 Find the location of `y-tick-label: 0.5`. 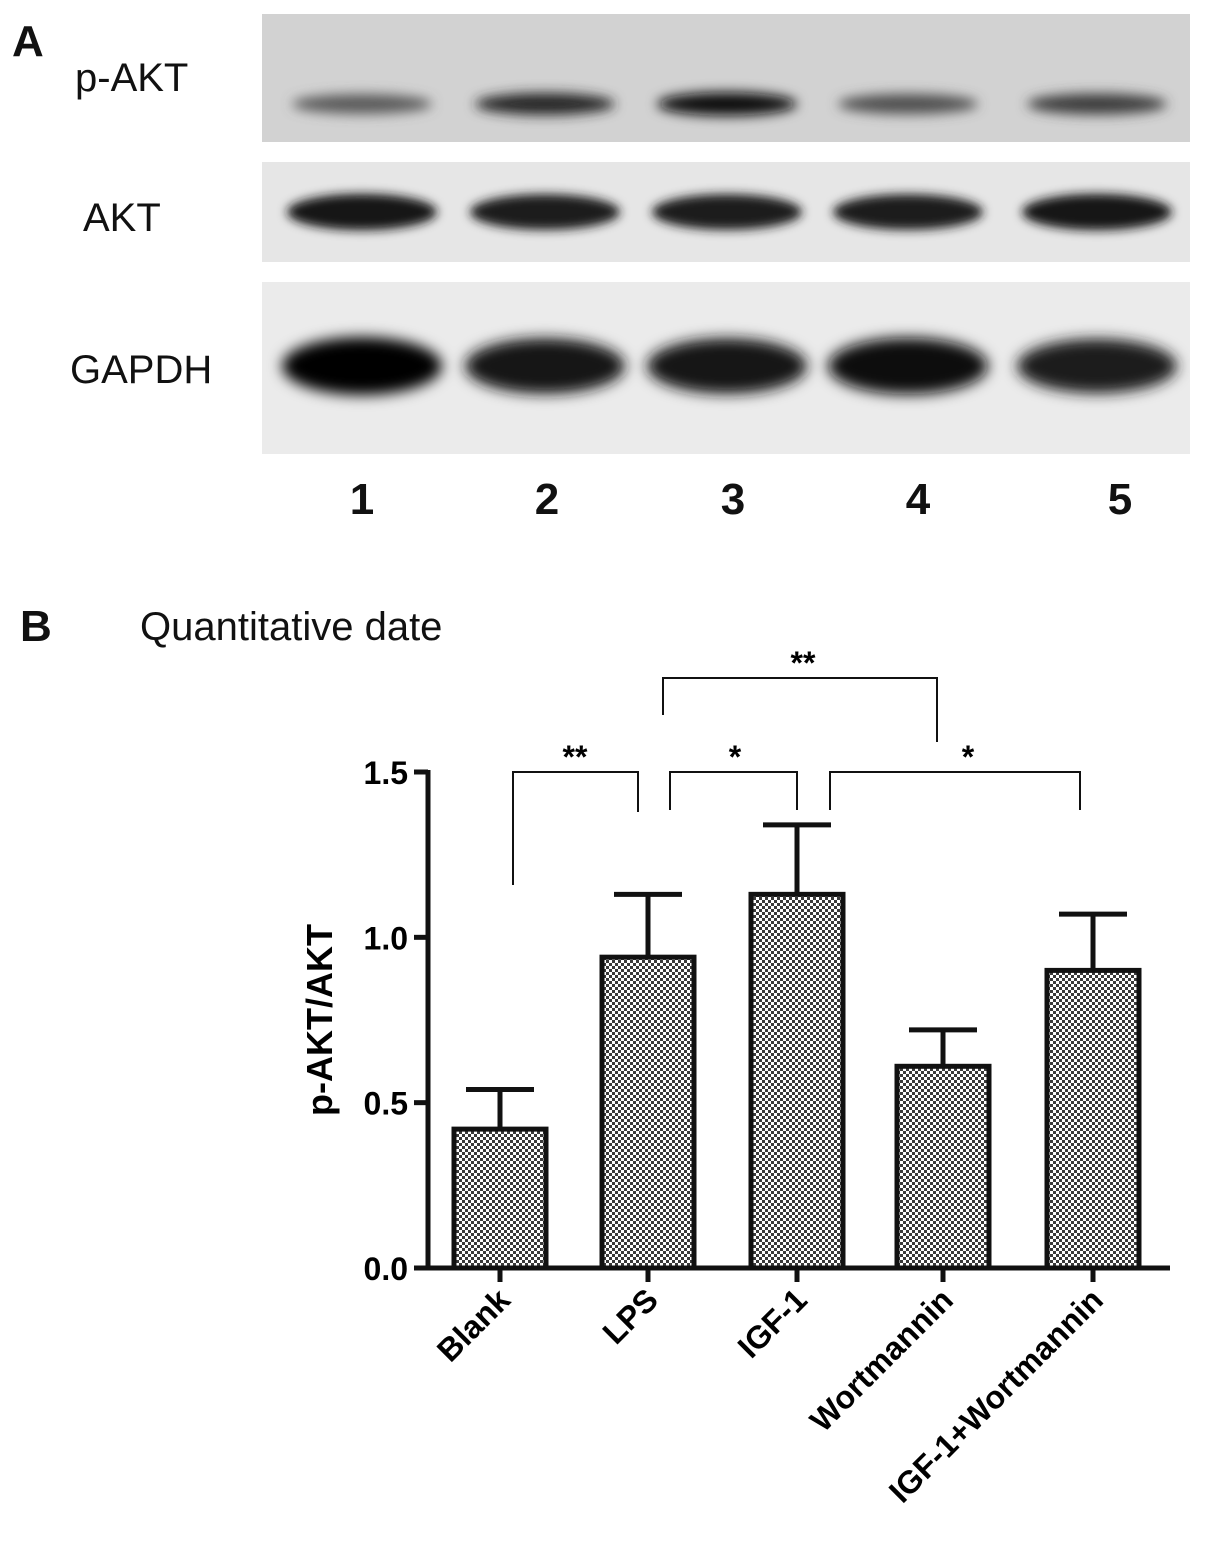

y-tick-label: 0.5 is located at coordinates (386, 1104).